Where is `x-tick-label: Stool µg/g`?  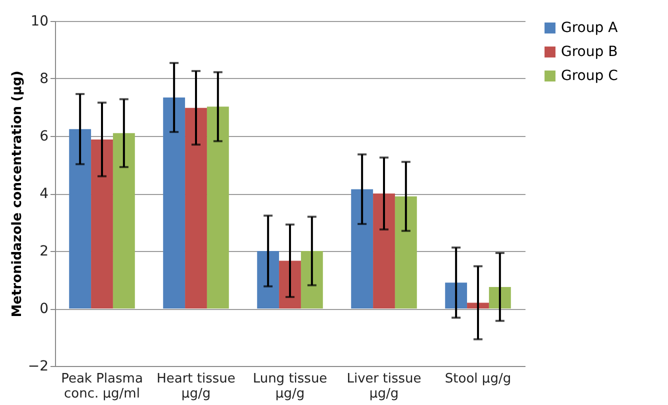 x-tick-label: Stool µg/g is located at coordinates (478, 379).